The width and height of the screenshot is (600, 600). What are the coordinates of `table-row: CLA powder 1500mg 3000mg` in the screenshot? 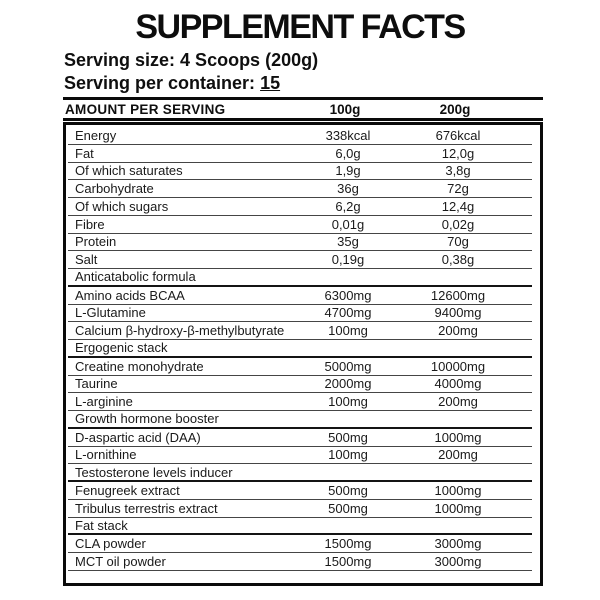 It's located at (300, 544).